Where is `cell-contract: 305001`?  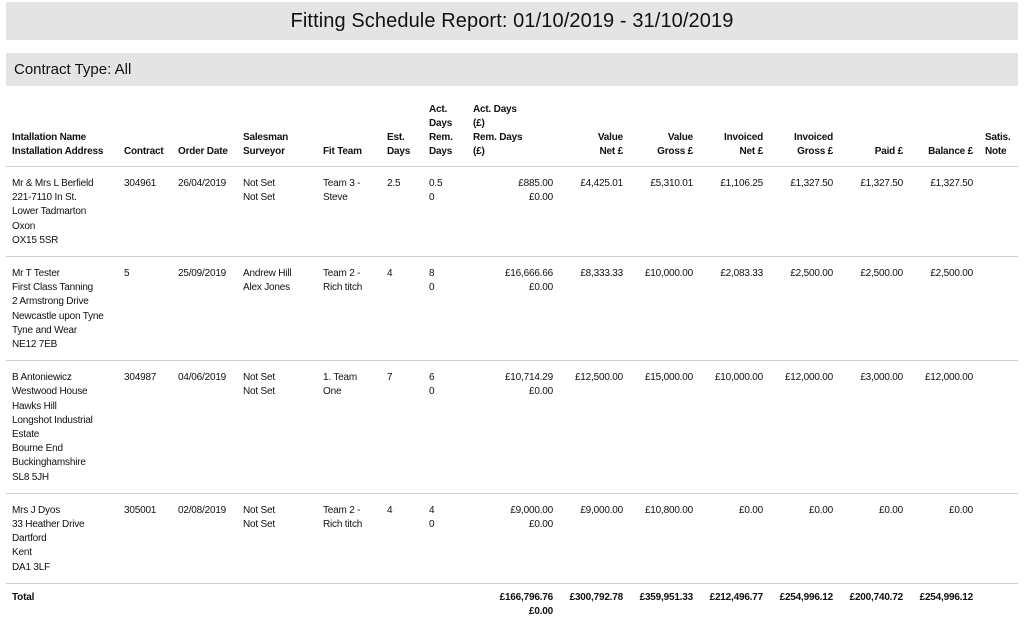 cell-contract: 305001 is located at coordinates (145, 538).